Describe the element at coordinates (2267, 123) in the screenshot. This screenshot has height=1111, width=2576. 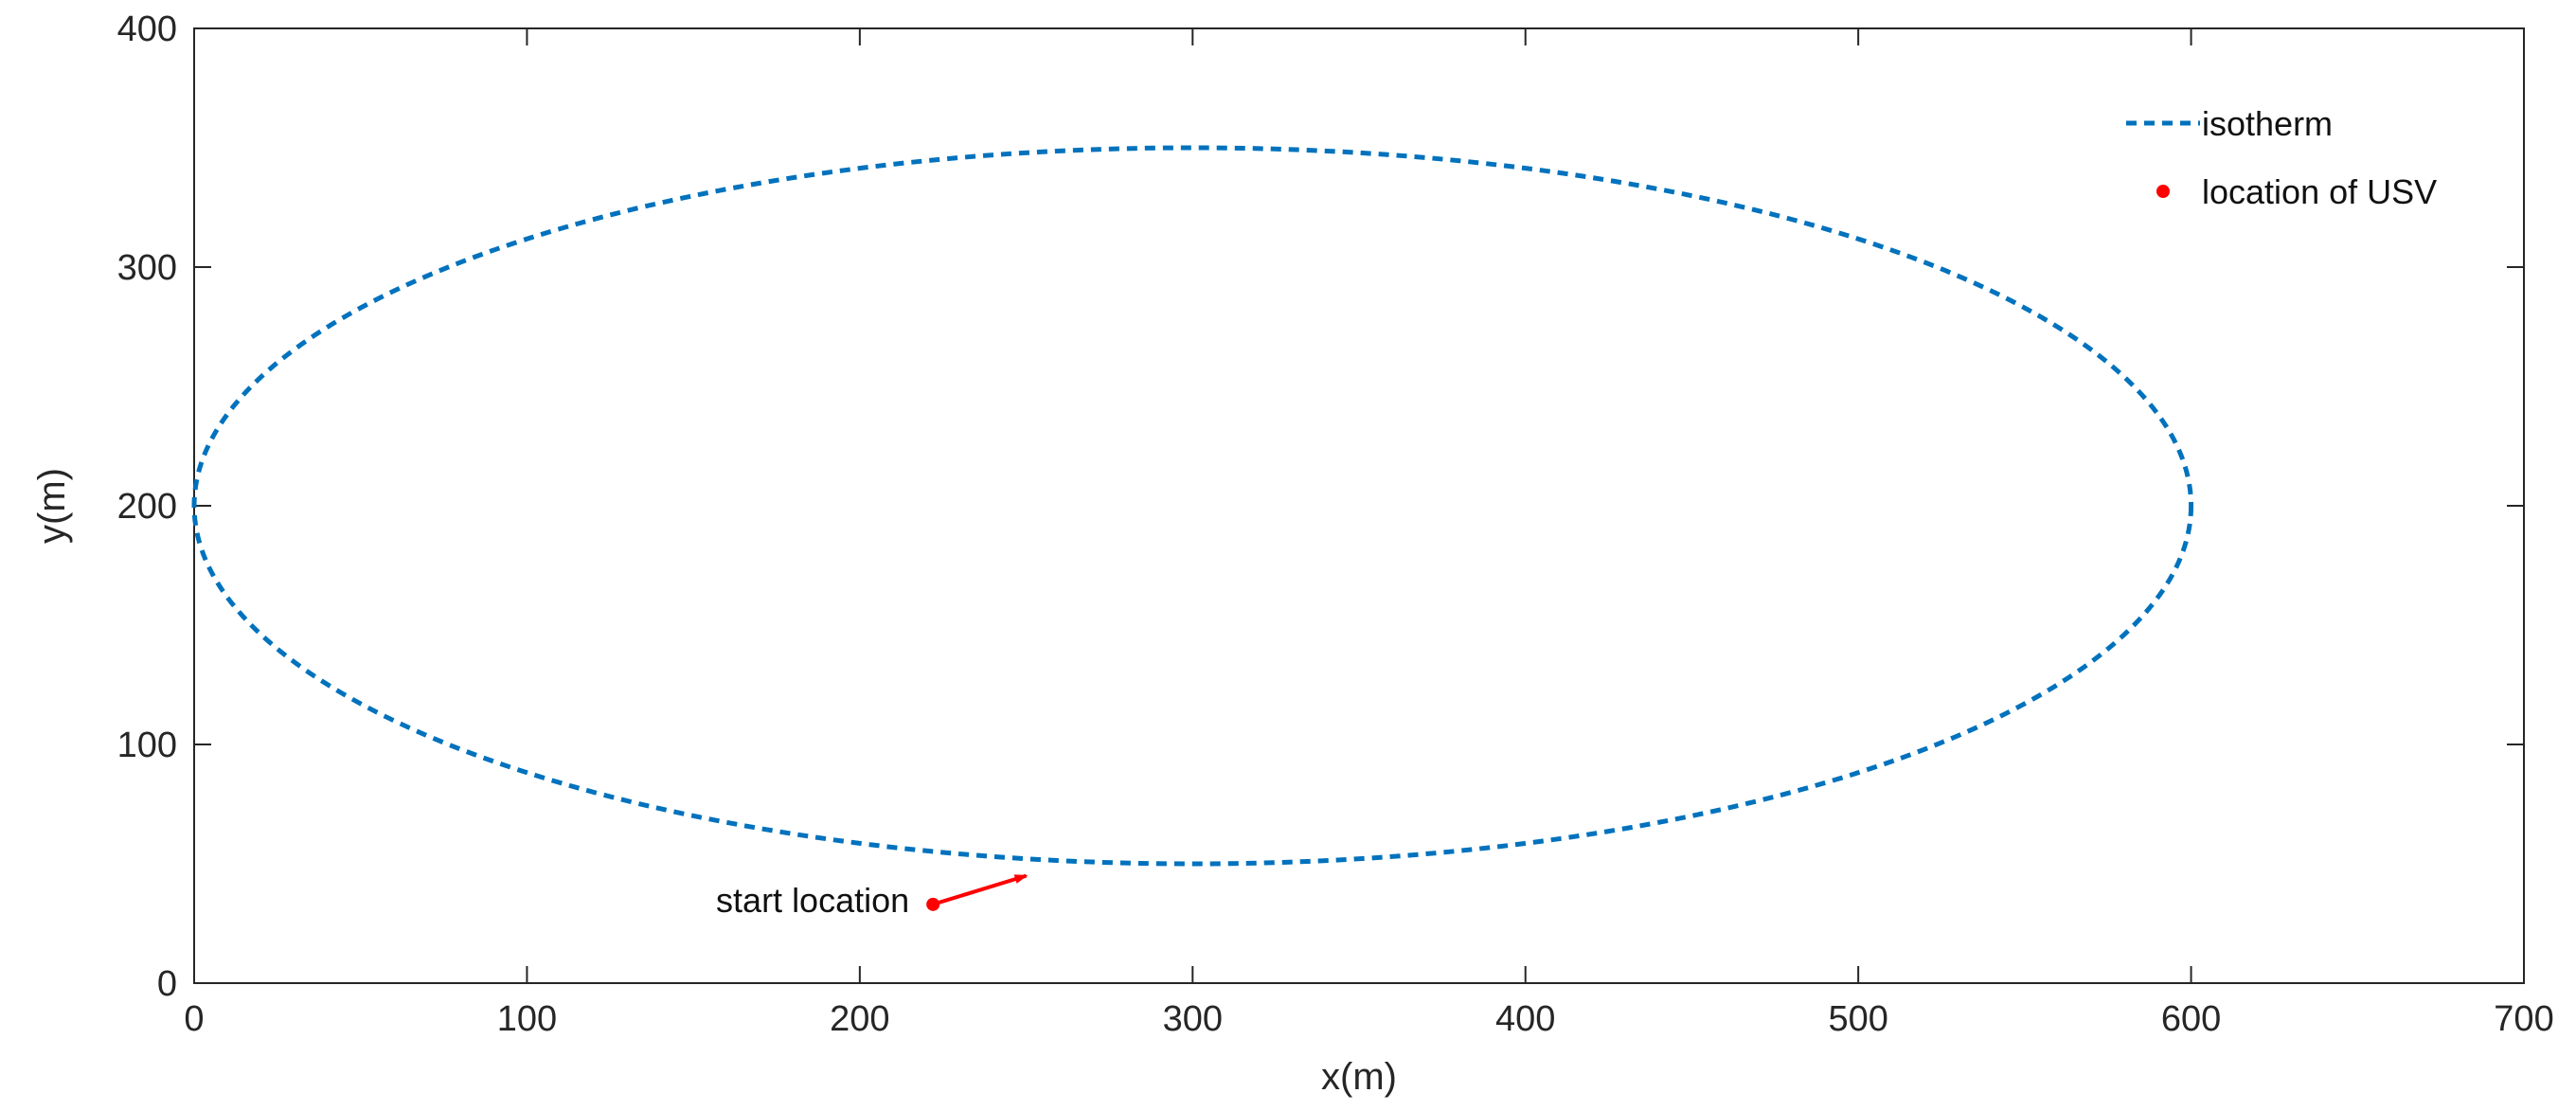
I see `legend-isotherm-label: isotherm` at that location.